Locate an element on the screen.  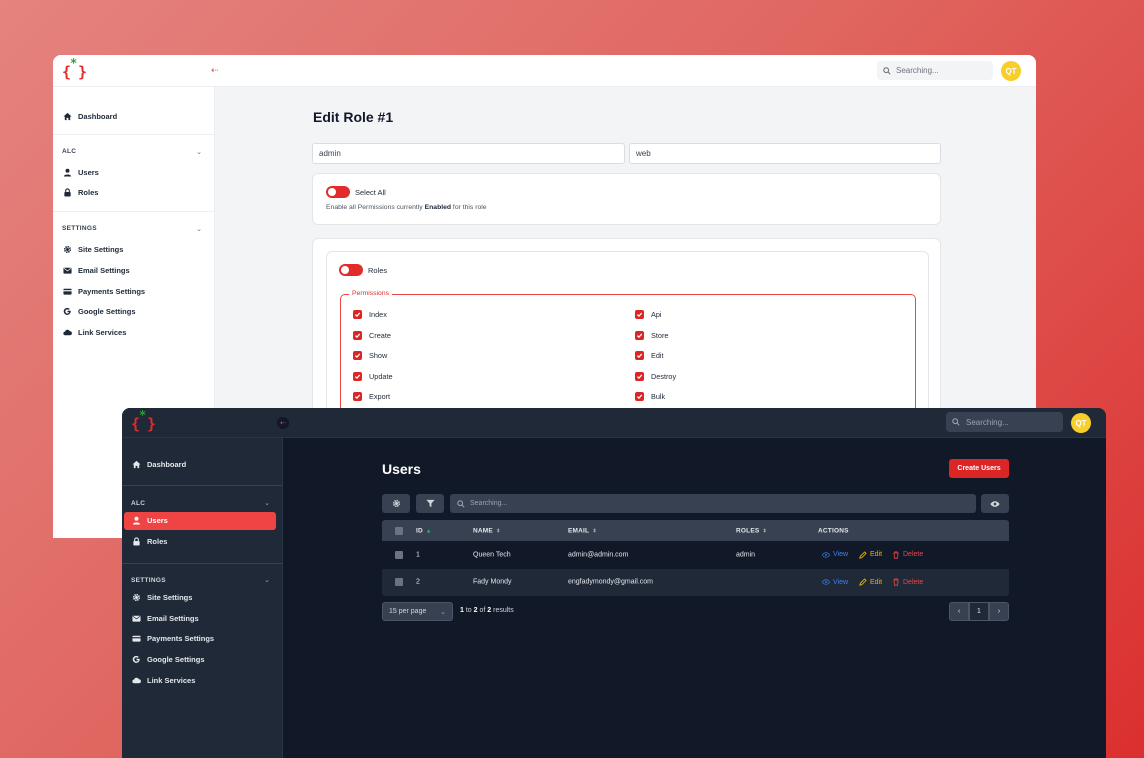
permission-checkbox: Index is located at coordinates (370, 314).